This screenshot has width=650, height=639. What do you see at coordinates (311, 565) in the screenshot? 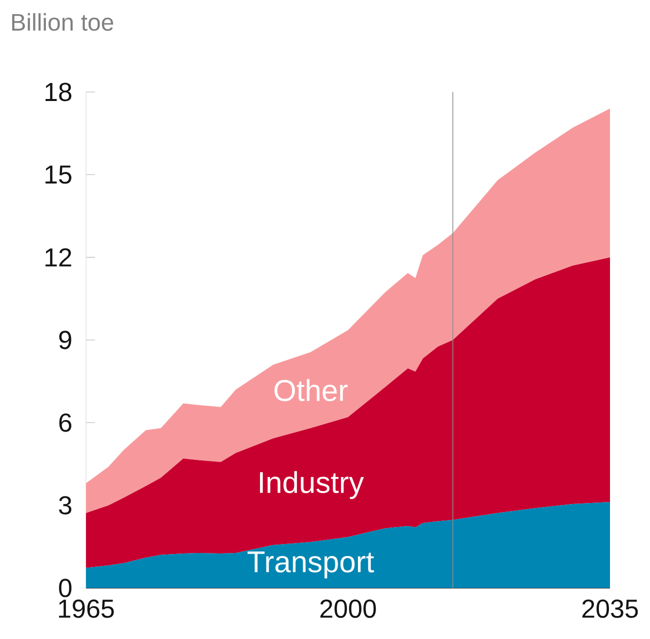
I see `series-label: Transport` at bounding box center [311, 565].